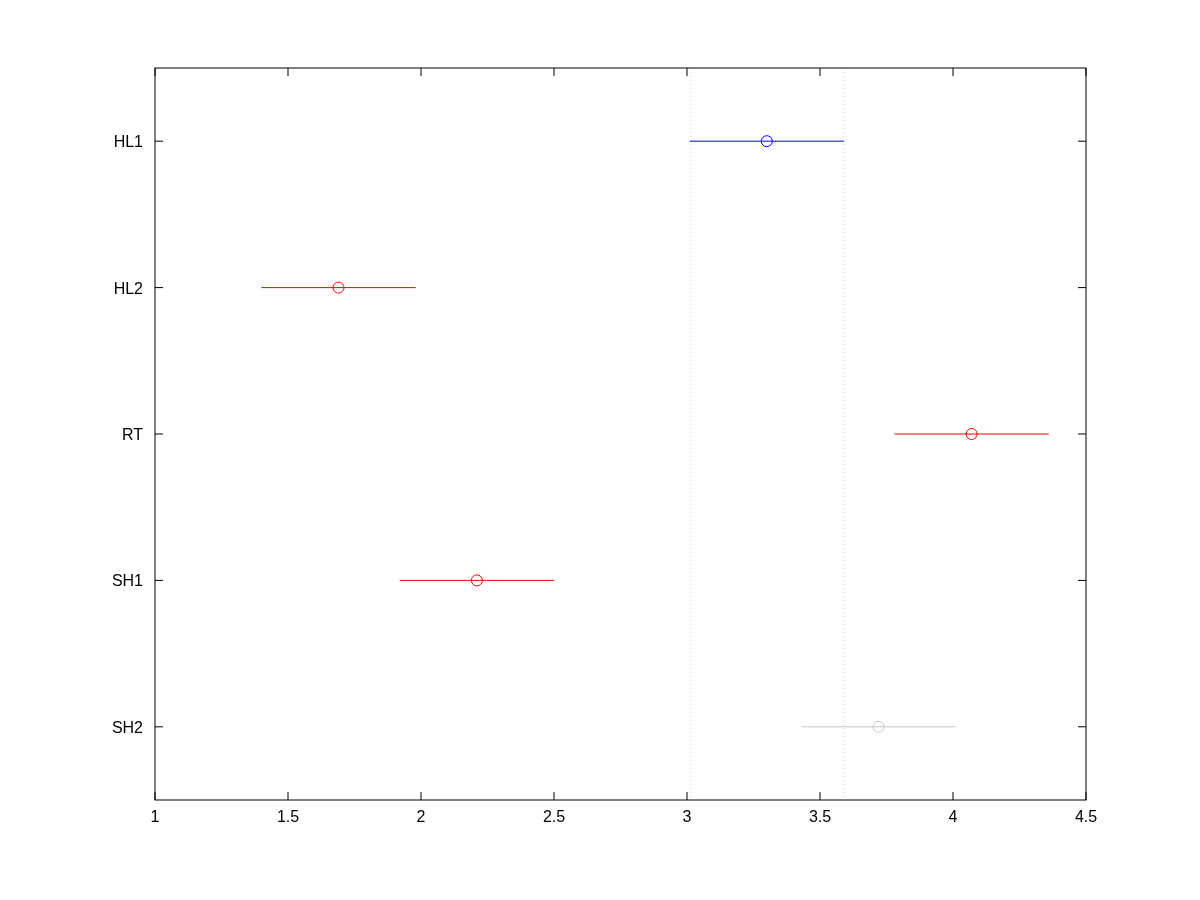 The height and width of the screenshot is (900, 1200). Describe the element at coordinates (820, 816) in the screenshot. I see `x-tick-label: 3.5` at that location.